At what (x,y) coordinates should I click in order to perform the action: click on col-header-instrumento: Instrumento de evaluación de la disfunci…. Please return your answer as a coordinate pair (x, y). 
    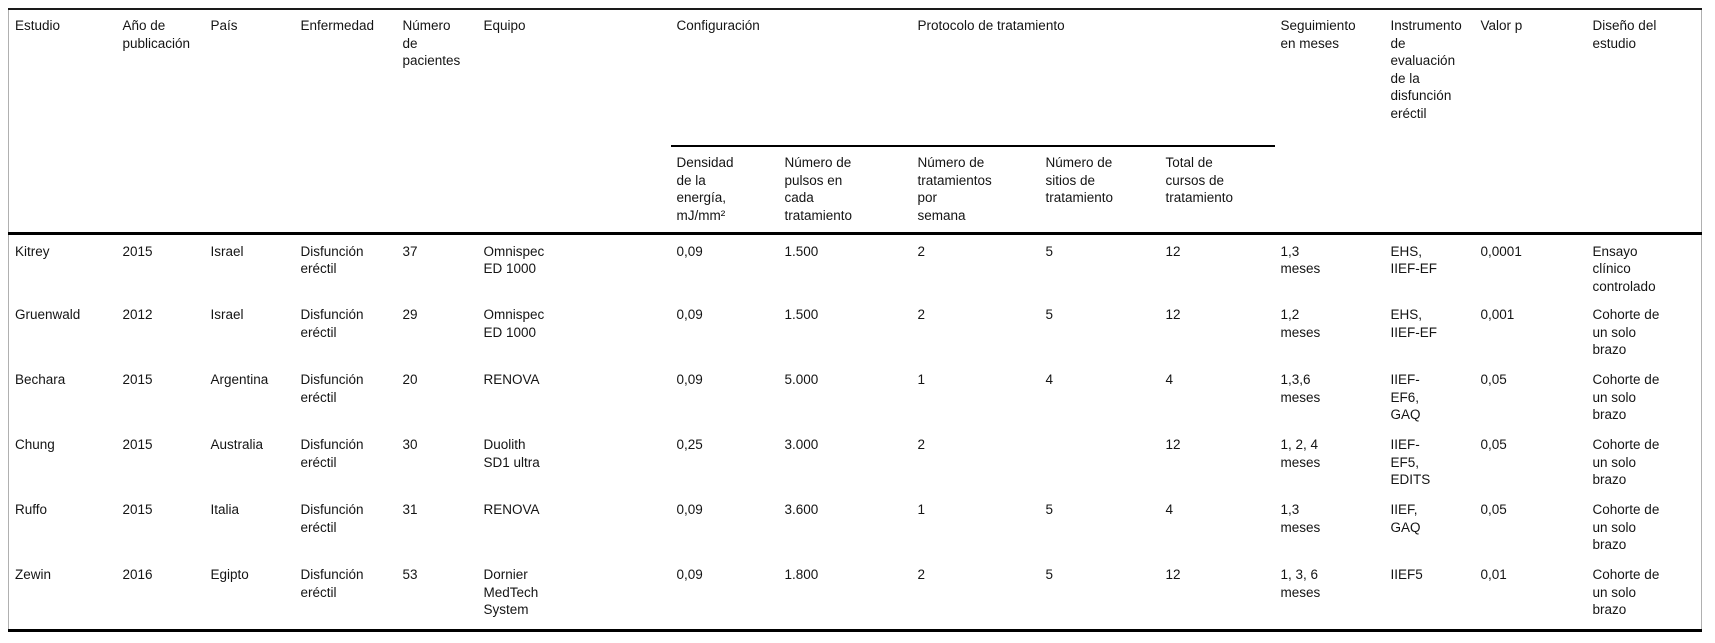
    Looking at the image, I should click on (1426, 69).